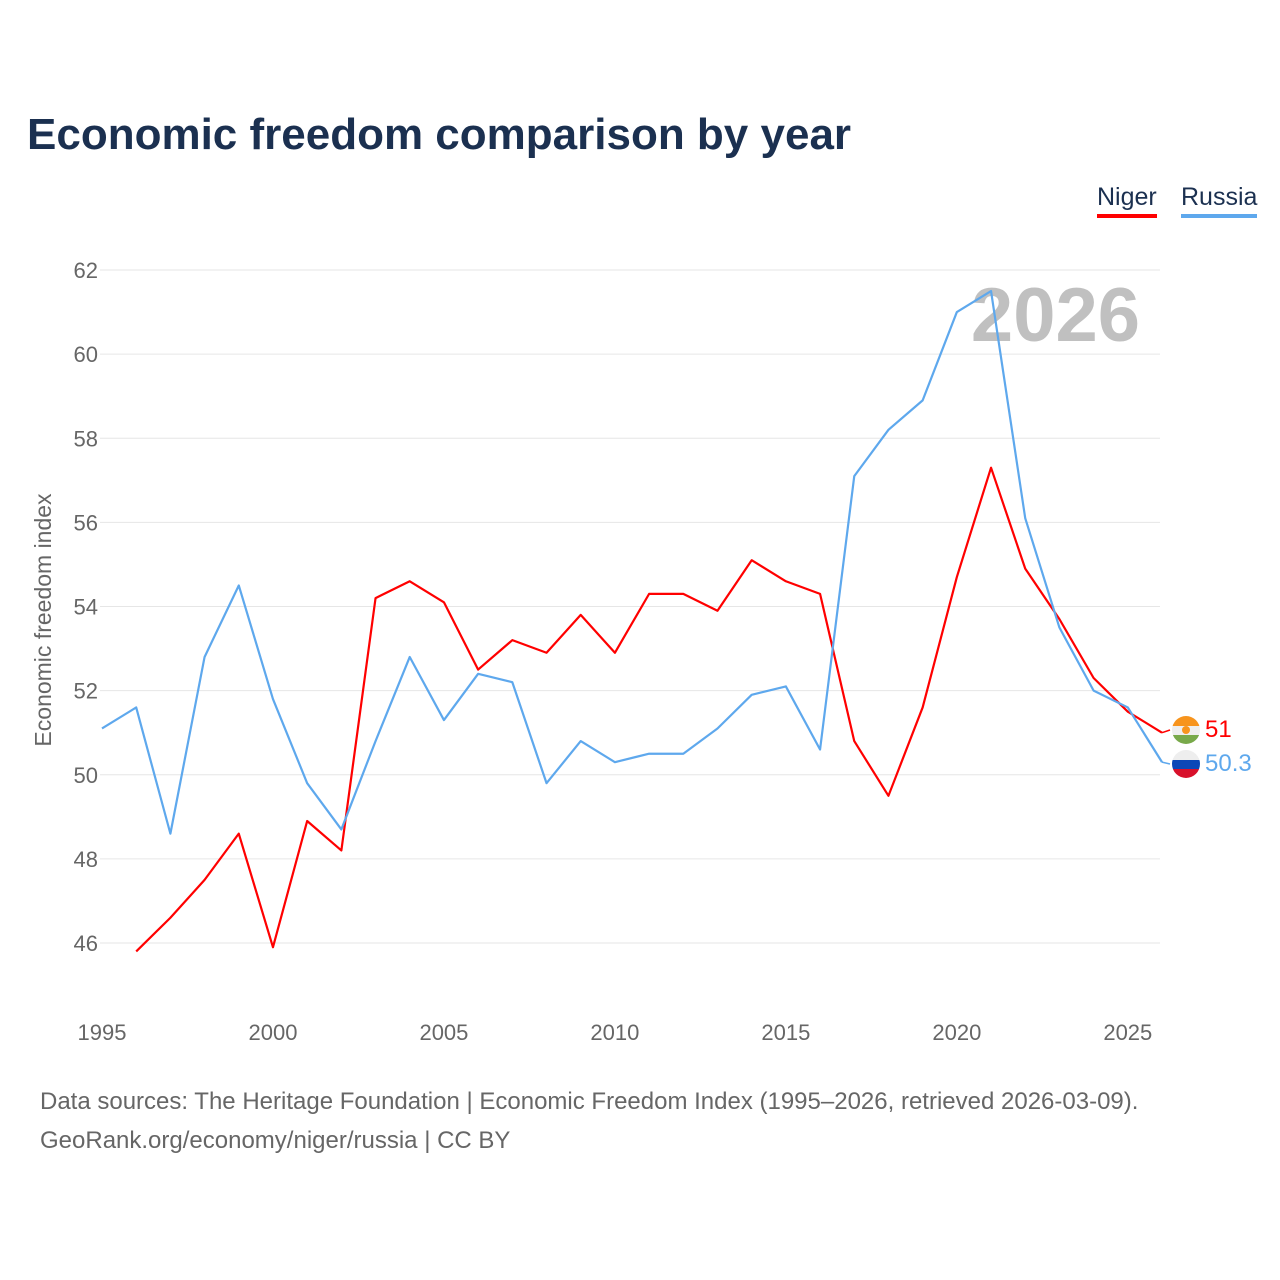  What do you see at coordinates (785, 1032) in the screenshot?
I see `x-tick-label: 2015` at bounding box center [785, 1032].